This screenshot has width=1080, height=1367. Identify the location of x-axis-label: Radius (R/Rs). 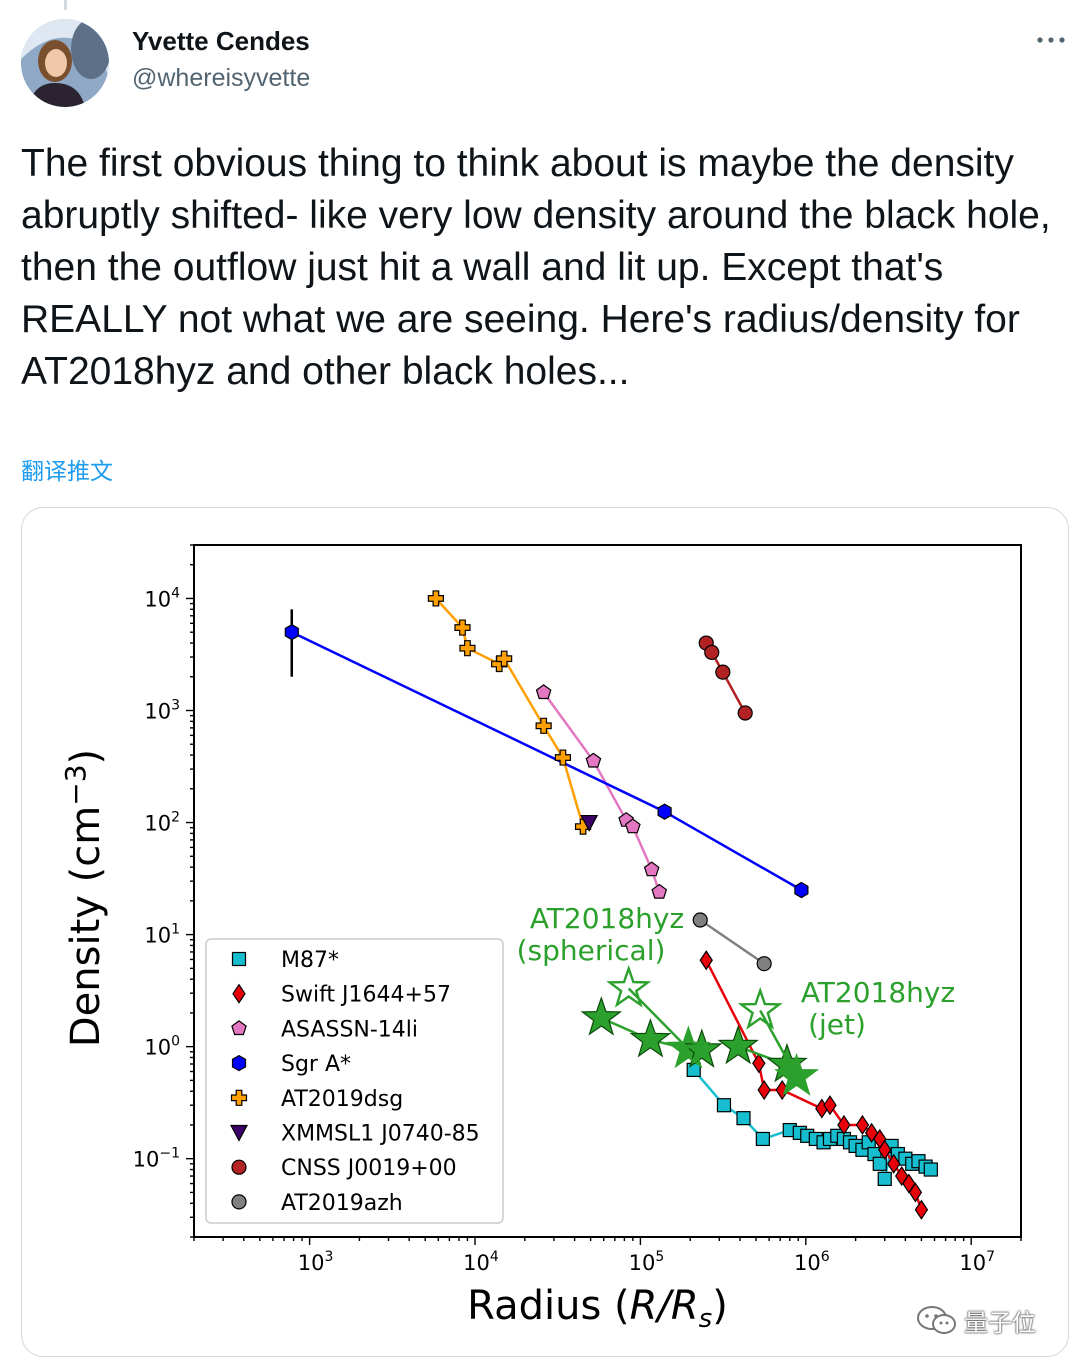
(597, 1308).